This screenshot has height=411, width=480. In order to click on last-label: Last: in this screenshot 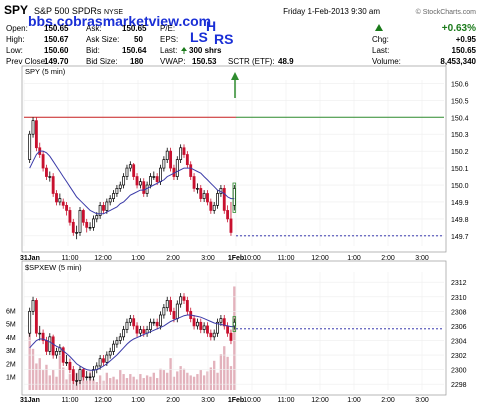, I will do `click(380, 50)`.